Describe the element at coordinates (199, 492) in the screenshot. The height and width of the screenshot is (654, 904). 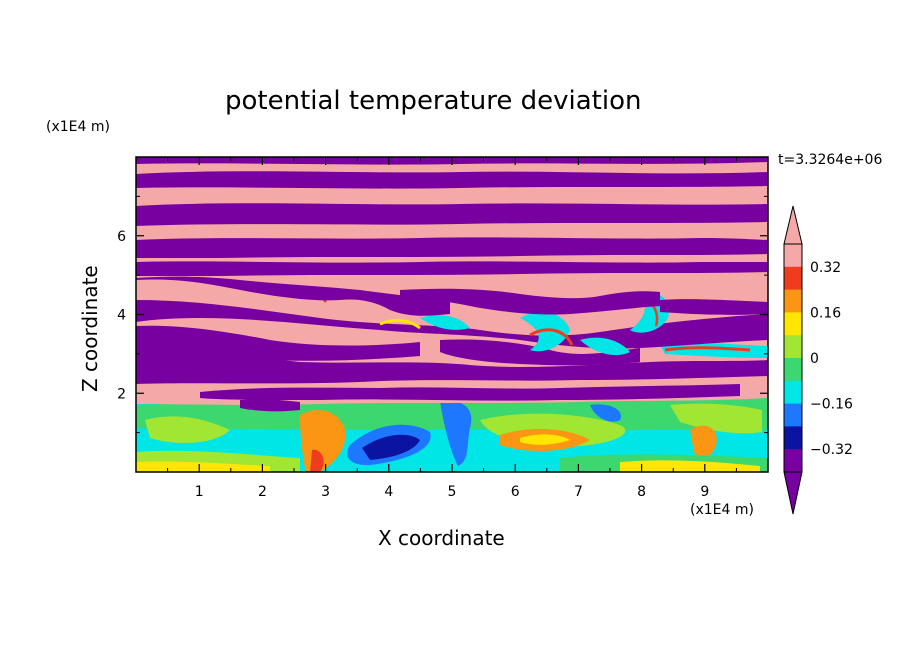
I see `x-tick-label: 1` at that location.